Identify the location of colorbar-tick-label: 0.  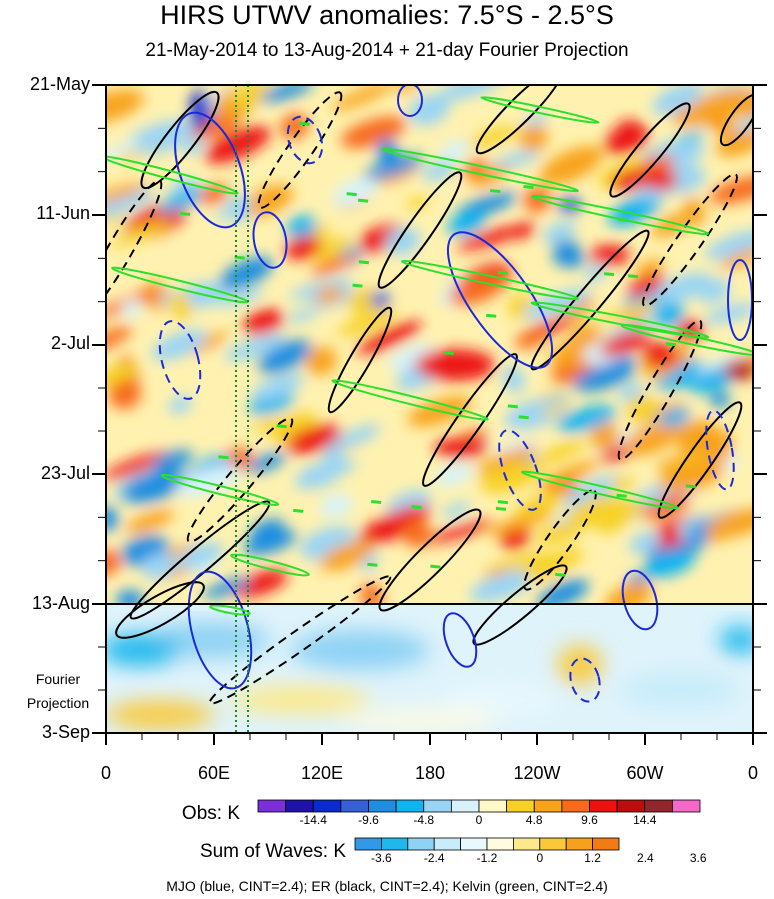
(540, 858).